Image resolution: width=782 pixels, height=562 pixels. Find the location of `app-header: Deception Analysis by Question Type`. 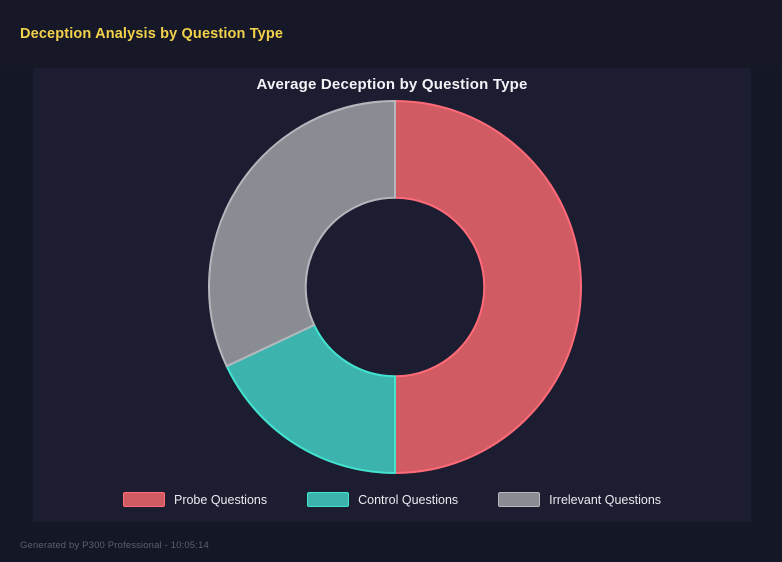

app-header: Deception Analysis by Question Type is located at coordinates (391, 34).